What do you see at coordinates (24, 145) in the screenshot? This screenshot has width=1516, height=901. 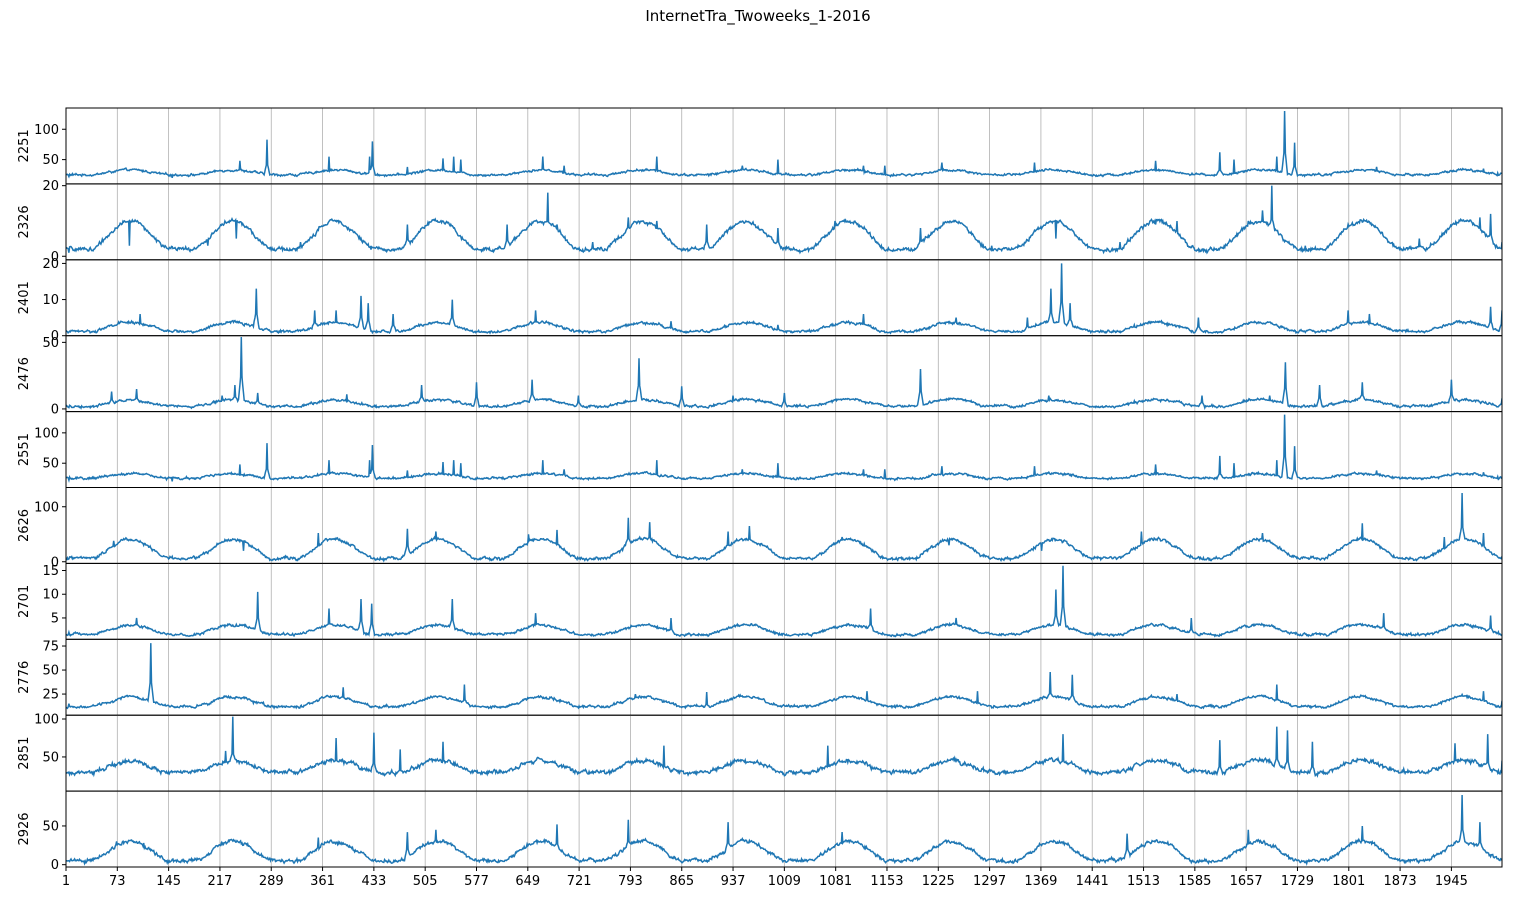 I see `y-axis-label-2251: 2251` at bounding box center [24, 145].